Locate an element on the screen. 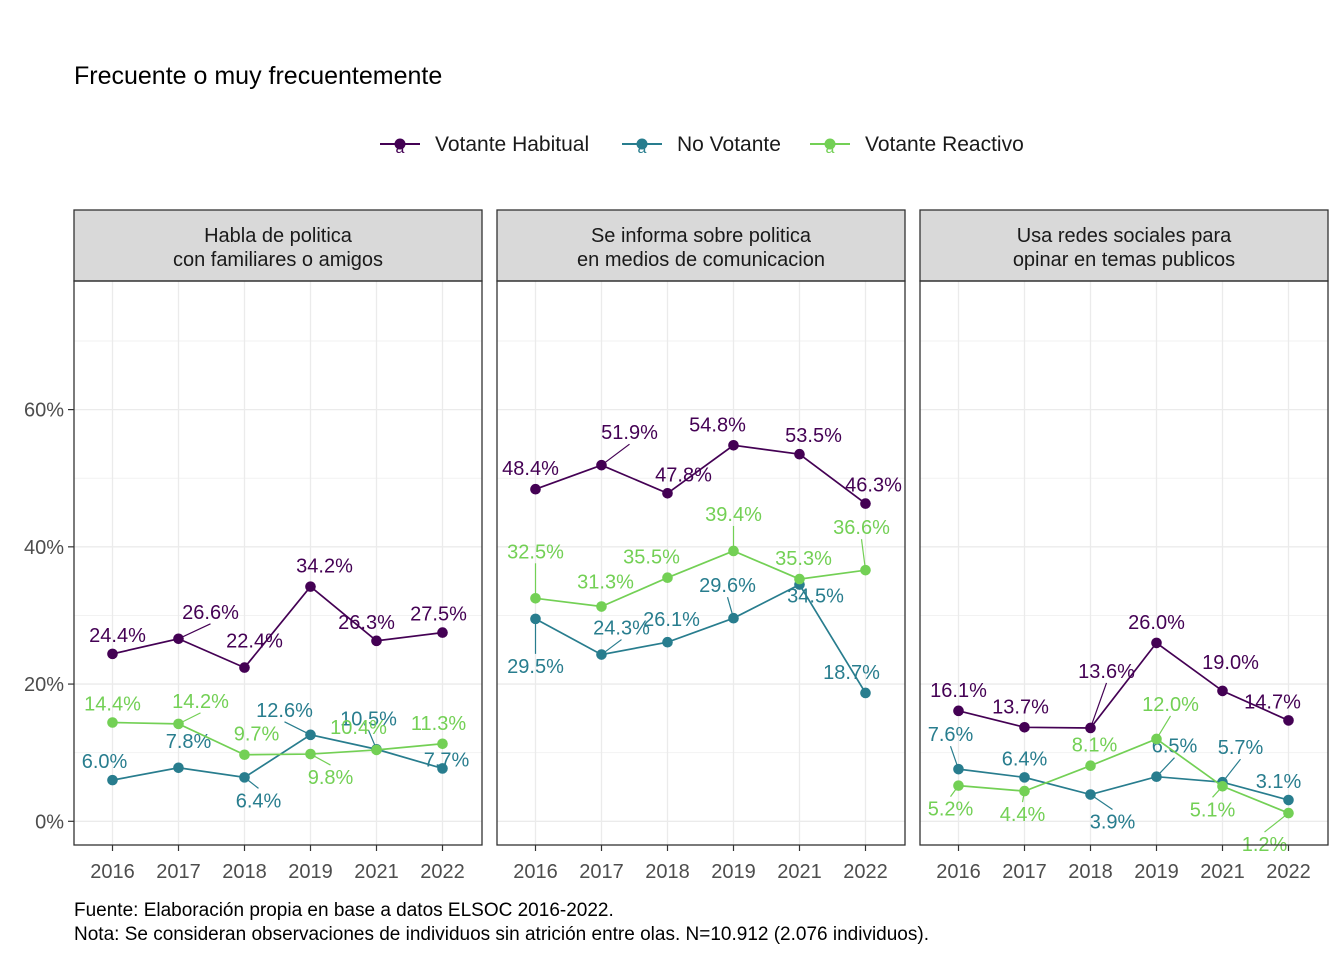 The image size is (1344, 960). facet-title-line2: en medios de comunicacion is located at coordinates (701, 260).